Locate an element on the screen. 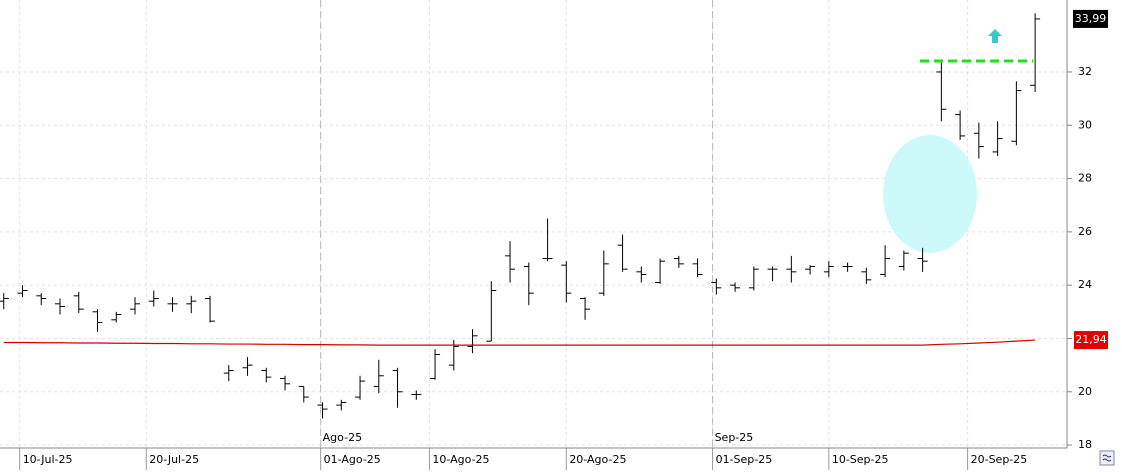 The width and height of the screenshot is (1122, 472). y-tick-label: 20 is located at coordinates (1085, 391).